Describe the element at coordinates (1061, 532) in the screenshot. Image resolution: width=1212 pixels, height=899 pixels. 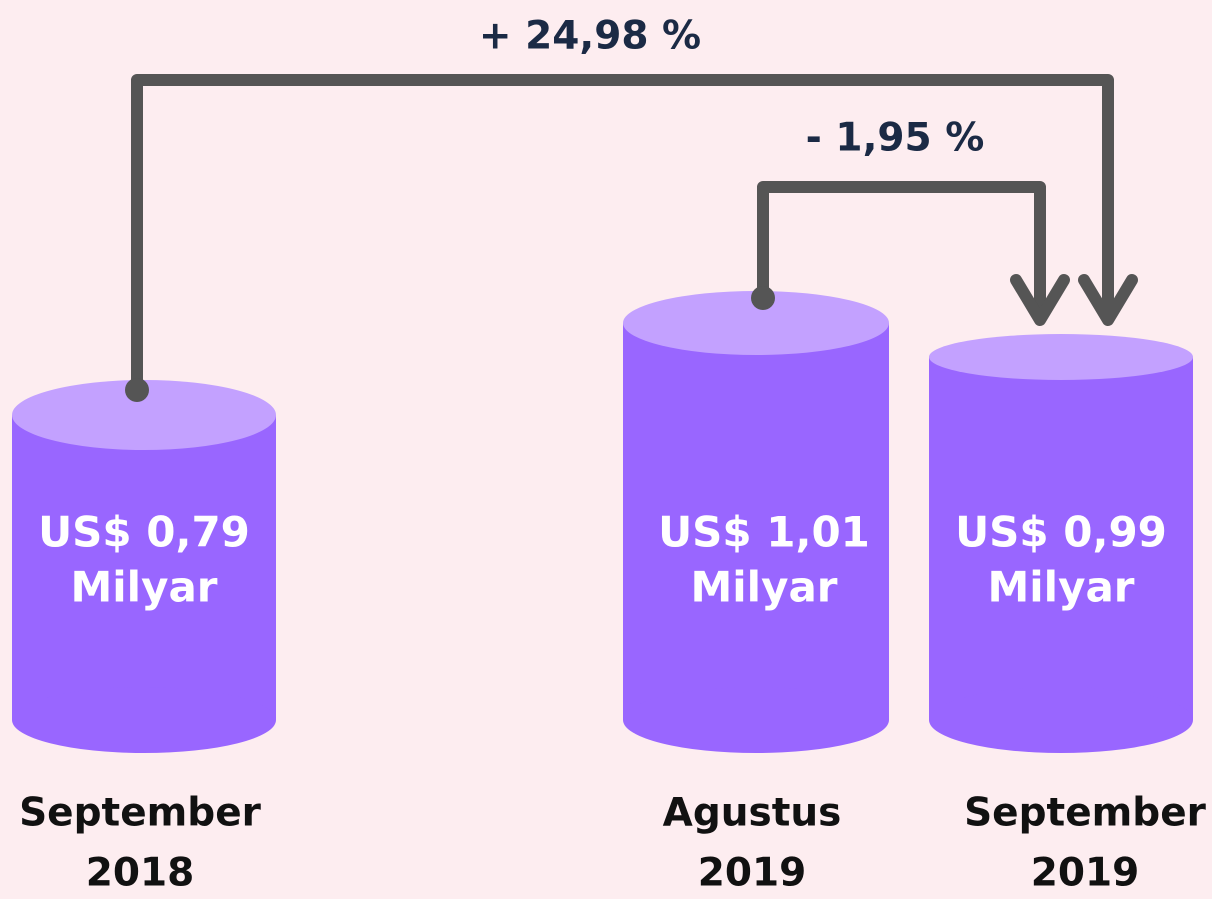
I see `value-label: US$ 0,99` at that location.